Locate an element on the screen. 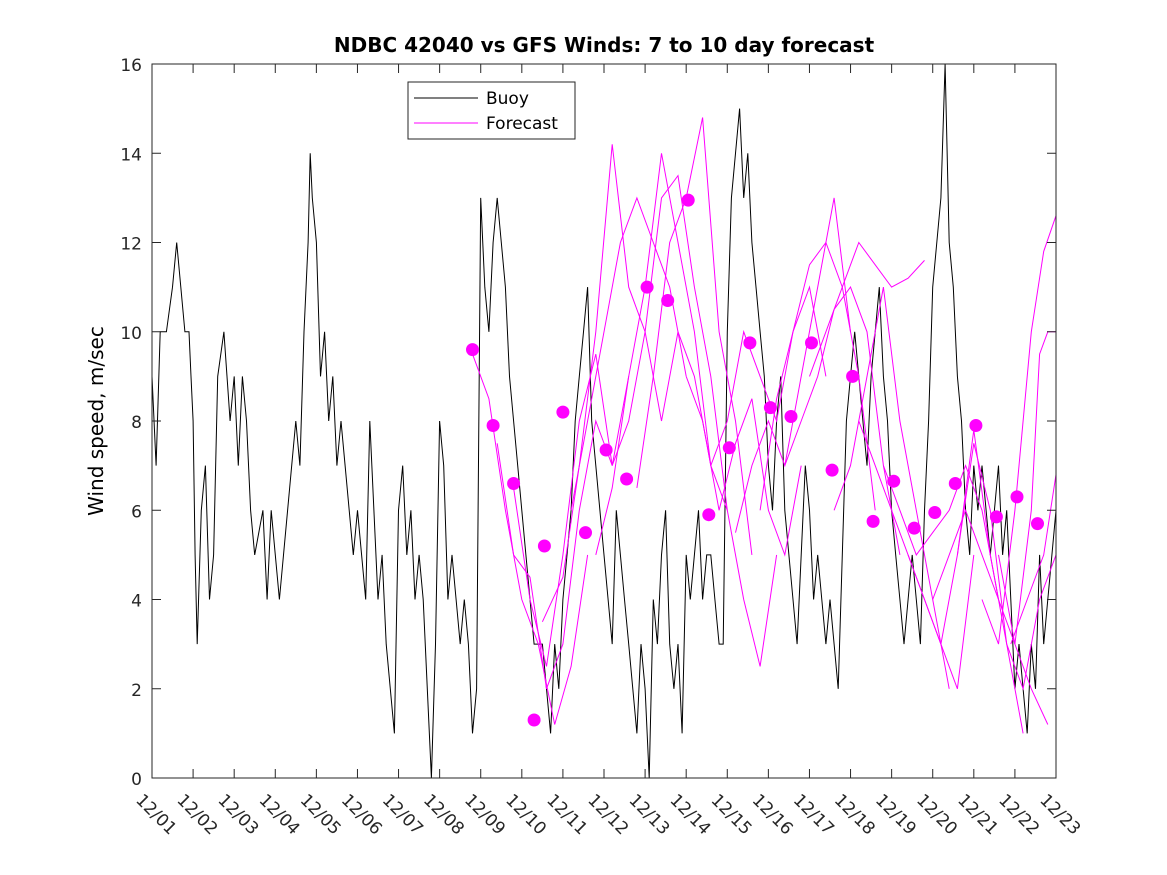  y-tick-label: 12 is located at coordinates (131, 245).